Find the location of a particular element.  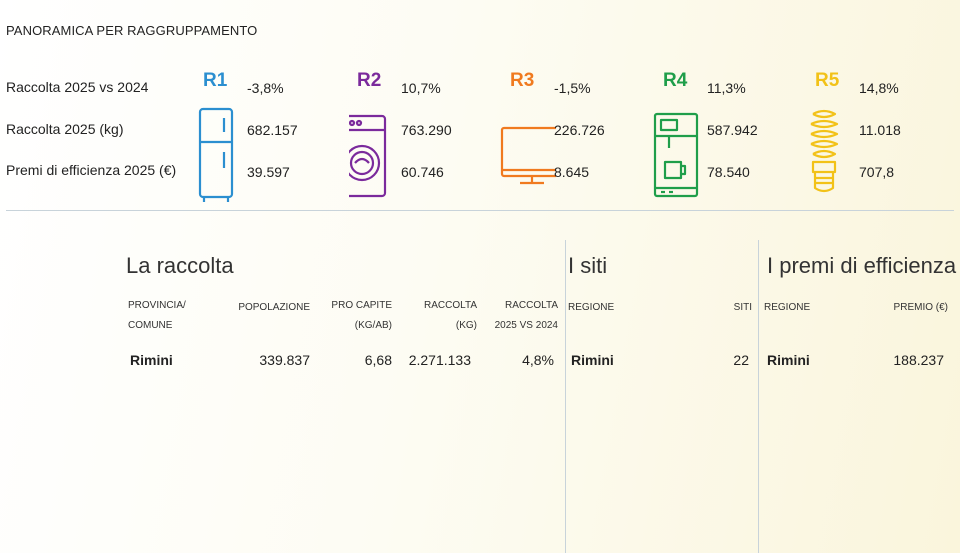

cell-popolazione: 339.837 is located at coordinates (284, 360).